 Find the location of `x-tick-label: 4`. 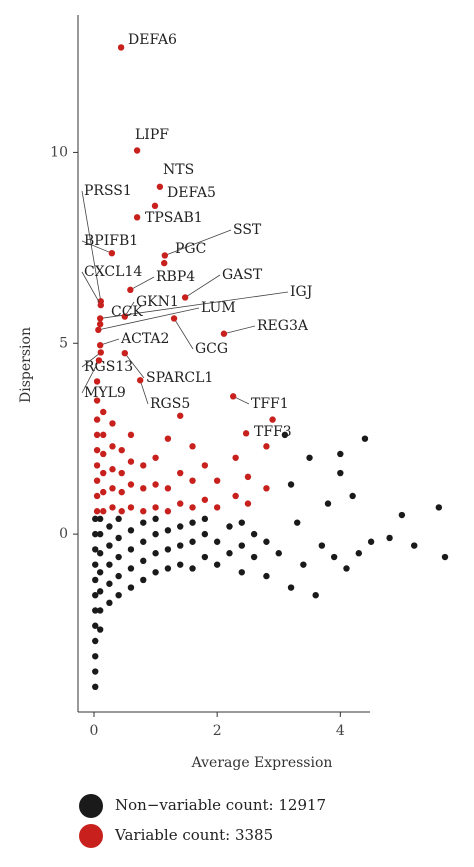

x-tick-label: 4 is located at coordinates (340, 731).